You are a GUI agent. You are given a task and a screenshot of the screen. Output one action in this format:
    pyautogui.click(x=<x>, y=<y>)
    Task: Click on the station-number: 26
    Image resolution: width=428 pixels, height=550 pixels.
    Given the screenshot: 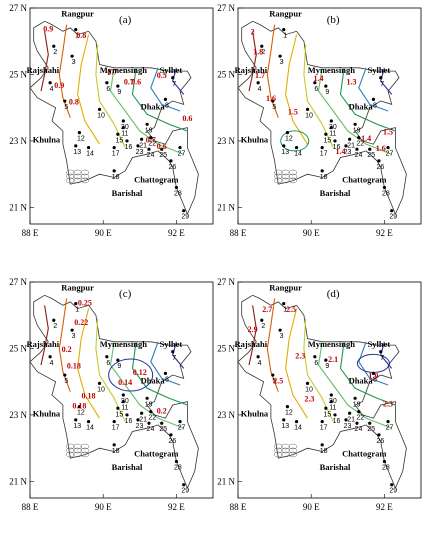 What is the action you would take?
    pyautogui.click(x=173, y=441)
    